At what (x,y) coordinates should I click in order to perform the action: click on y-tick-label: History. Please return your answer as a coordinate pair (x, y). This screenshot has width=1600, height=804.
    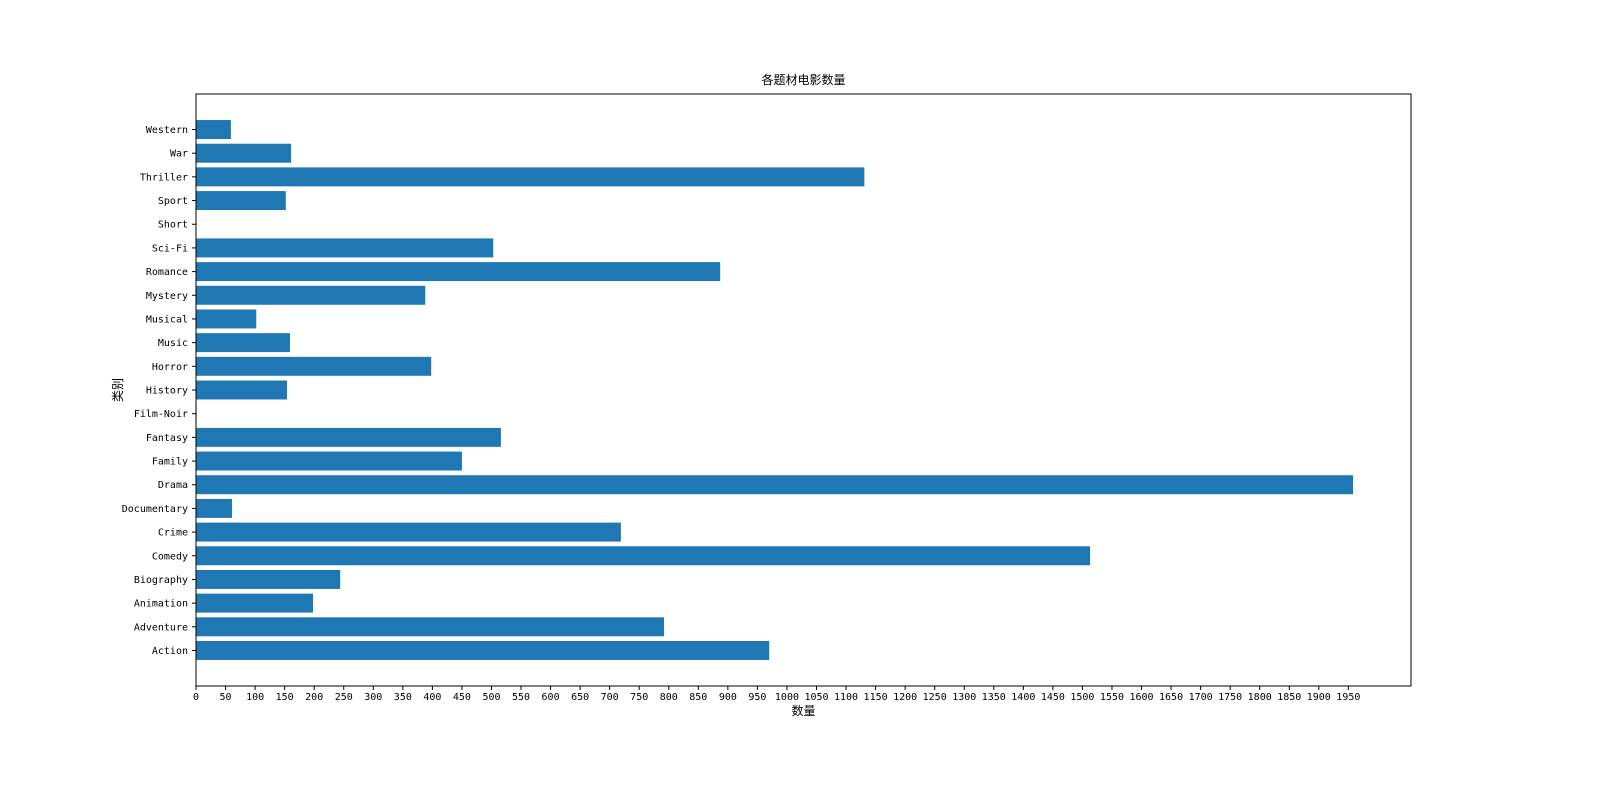
    Looking at the image, I should click on (167, 391).